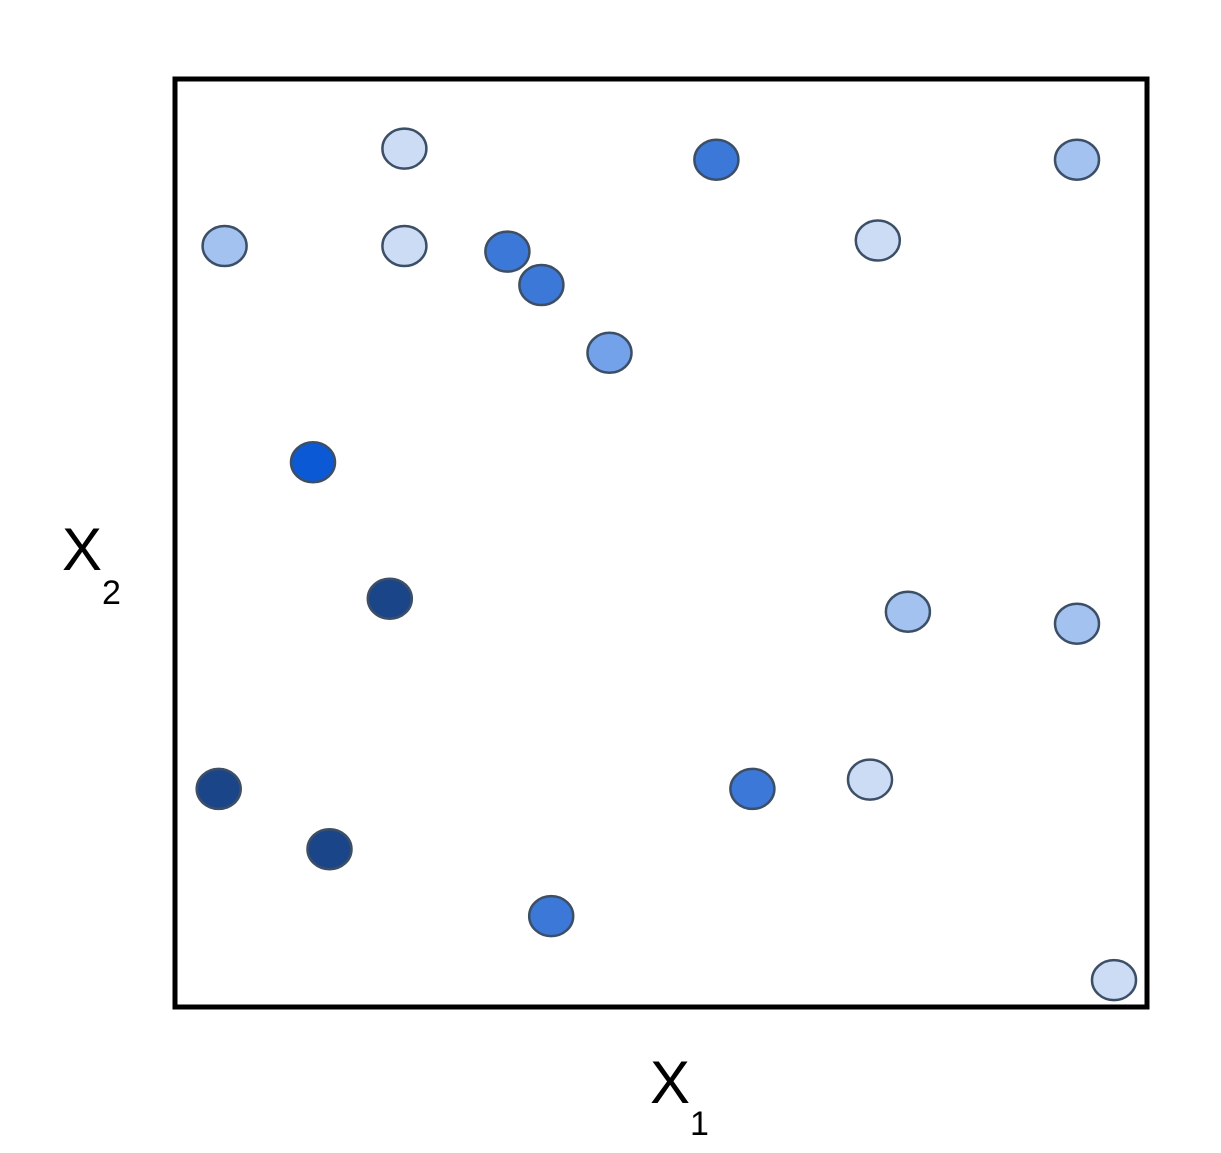  I want to click on y-axis-label-sub: 2, so click(111, 593).